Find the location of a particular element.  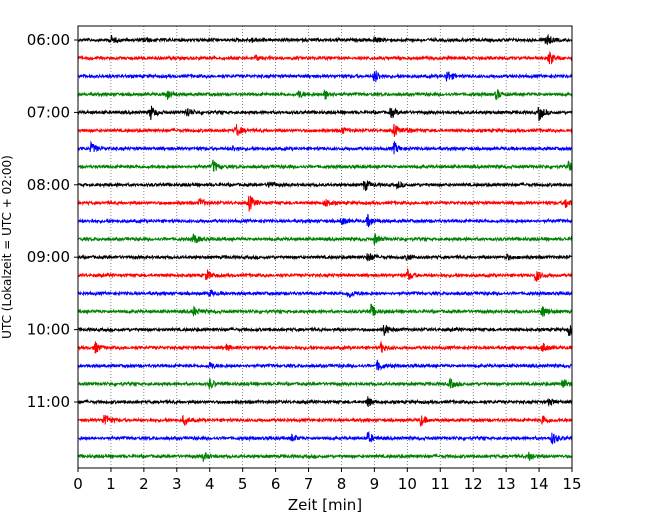

trace-07:30 is located at coordinates (325, 147).